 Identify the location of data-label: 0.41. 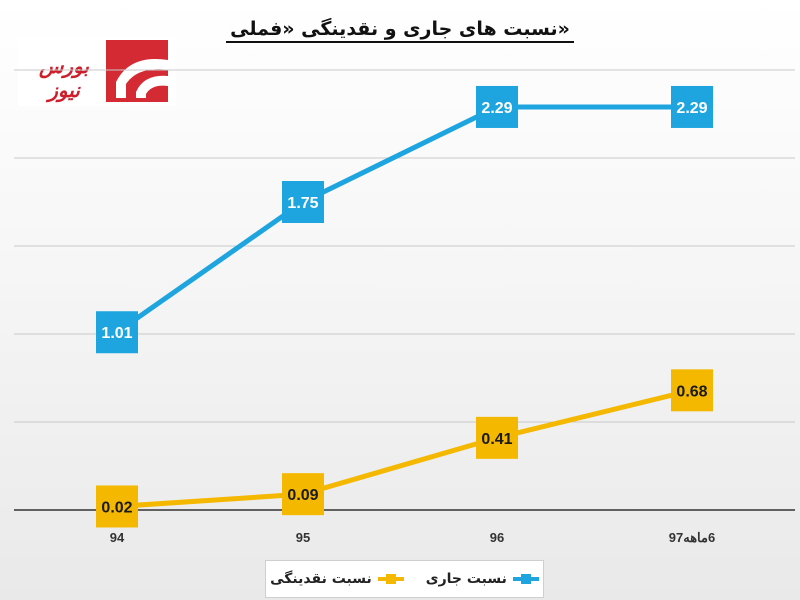
(496, 439).